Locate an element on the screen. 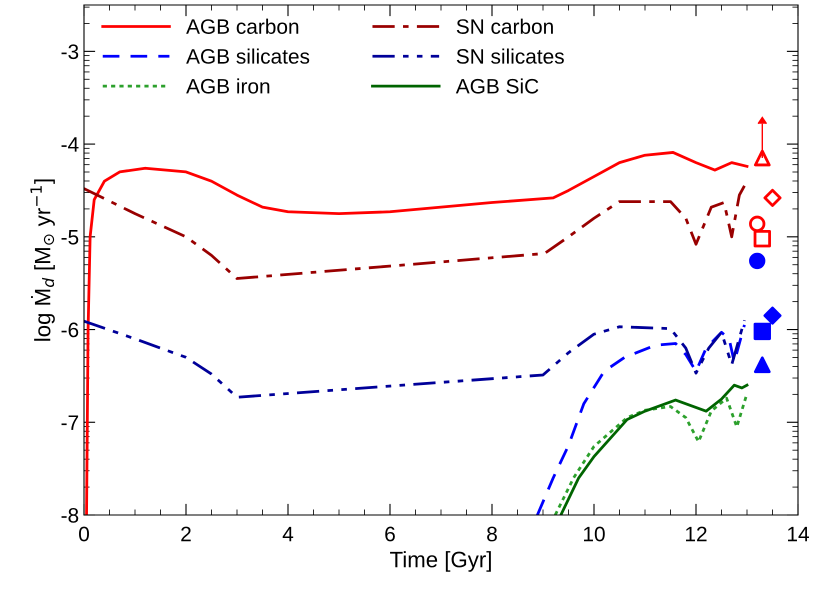 The image size is (819, 615). legend-label: AGB carbon is located at coordinates (242, 26).